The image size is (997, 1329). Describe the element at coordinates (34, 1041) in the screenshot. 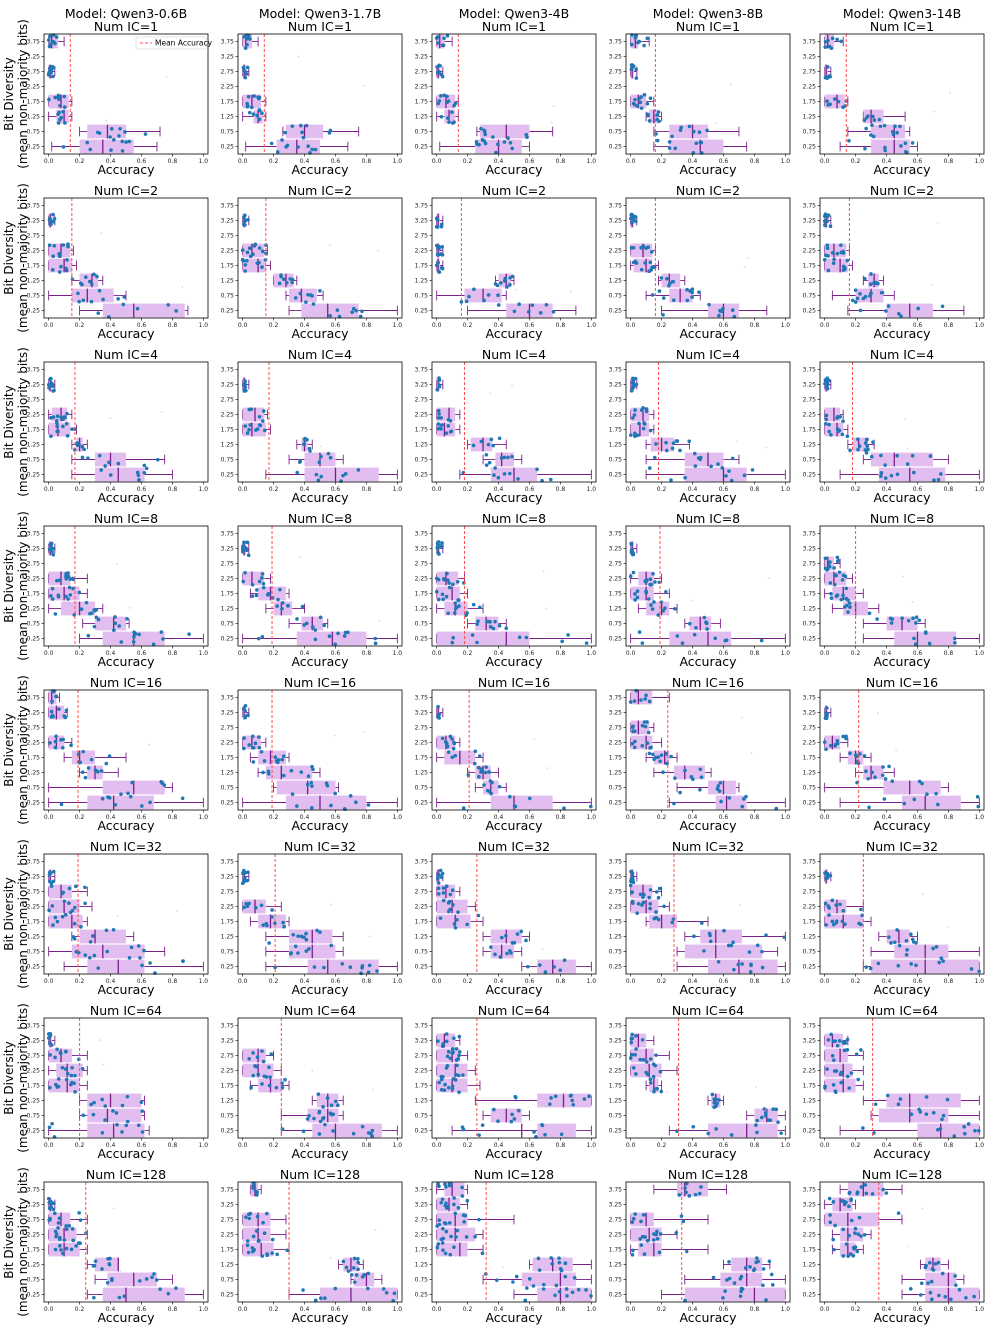

I see `y-tick-label: 3.25` at that location.